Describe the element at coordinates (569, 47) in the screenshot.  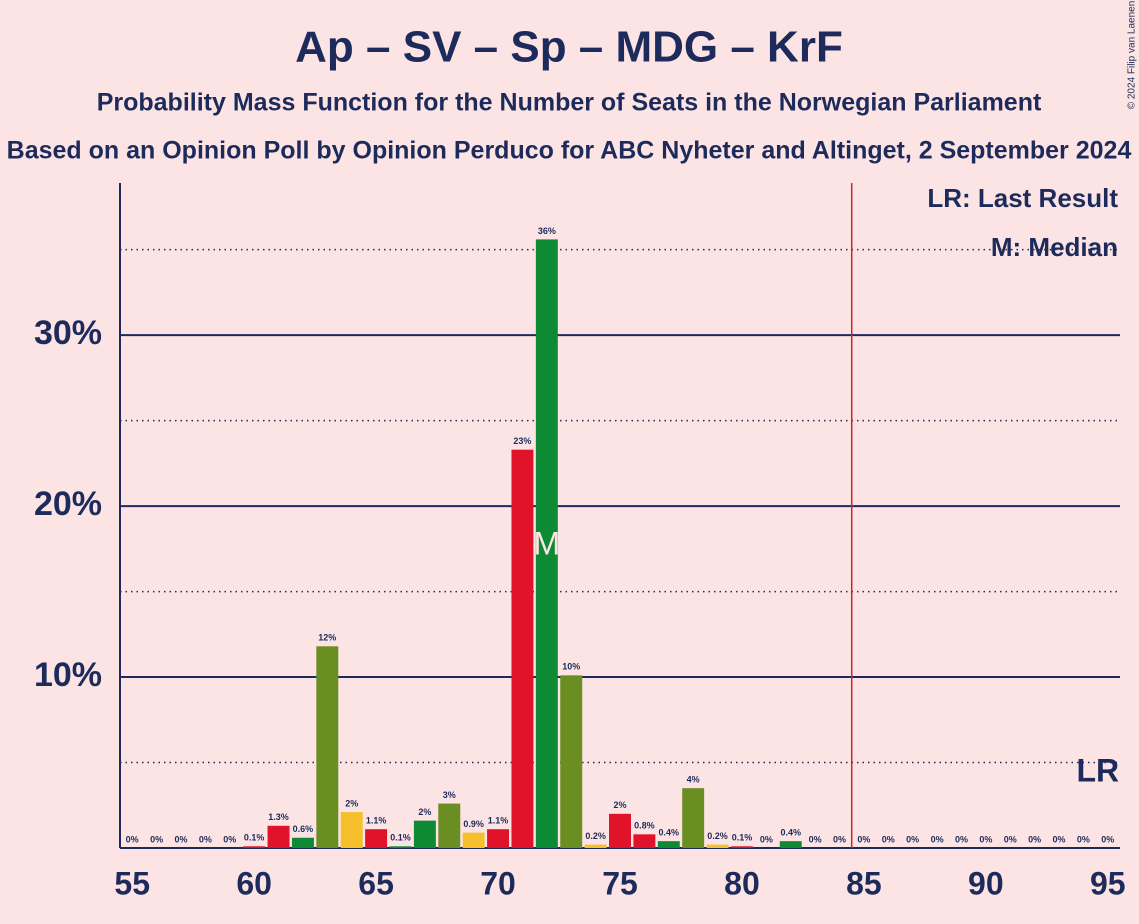
I see `chart-title: Ap – SV – Sp – MDG – KrF` at that location.